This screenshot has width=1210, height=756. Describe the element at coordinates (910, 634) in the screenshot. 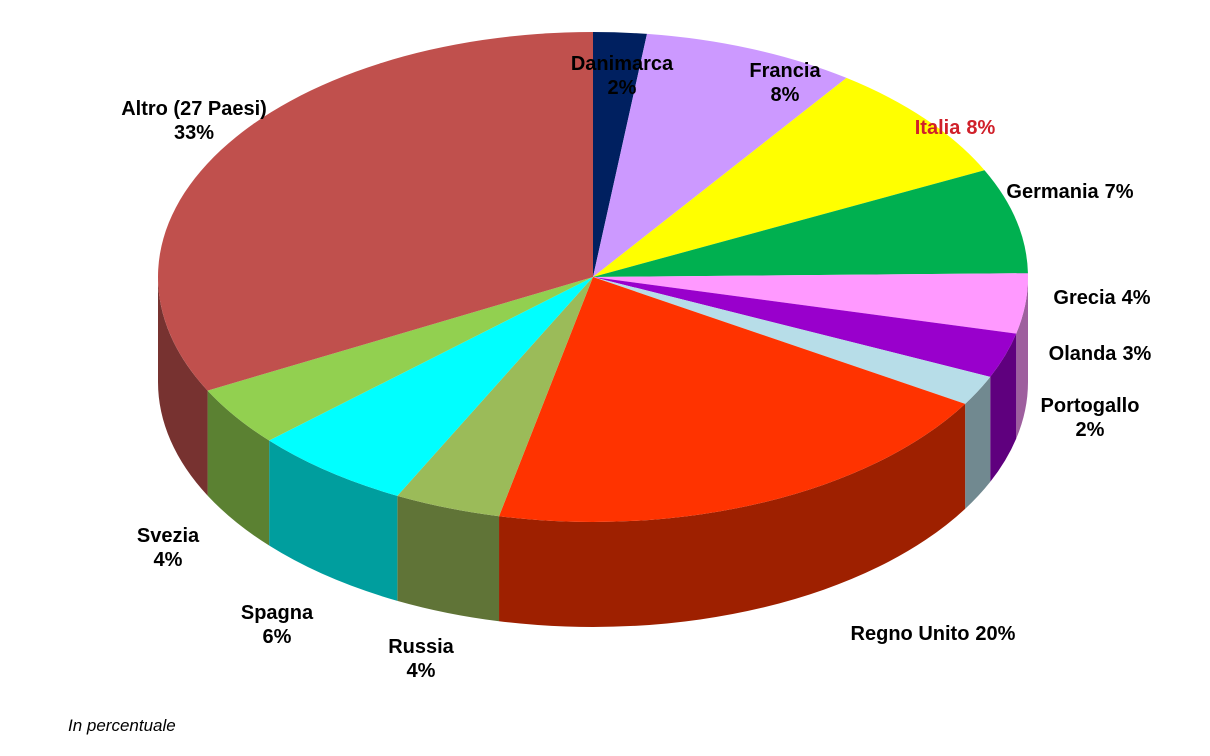

I see `label-name: Regno Unito` at that location.